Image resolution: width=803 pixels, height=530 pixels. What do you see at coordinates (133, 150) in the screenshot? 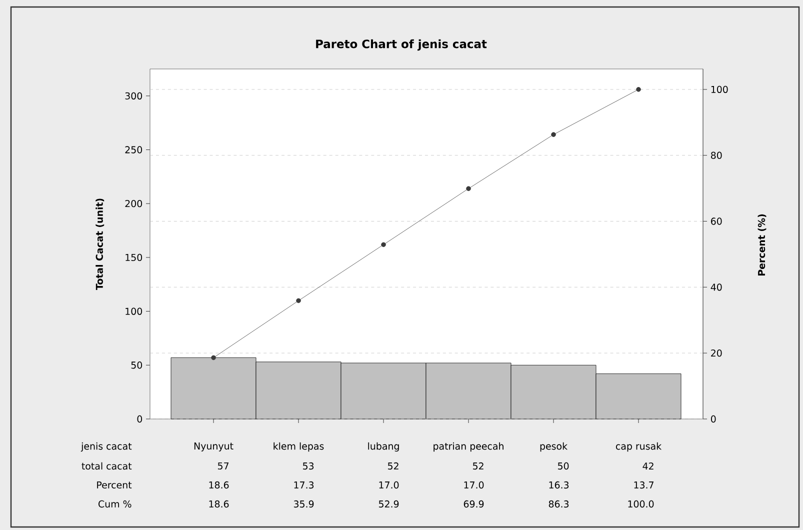
I see `y-tick-label: 250` at bounding box center [133, 150].